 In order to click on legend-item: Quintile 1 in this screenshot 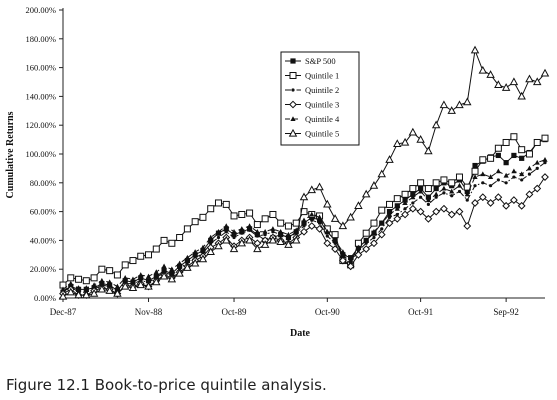, I will do `click(312, 76)`.